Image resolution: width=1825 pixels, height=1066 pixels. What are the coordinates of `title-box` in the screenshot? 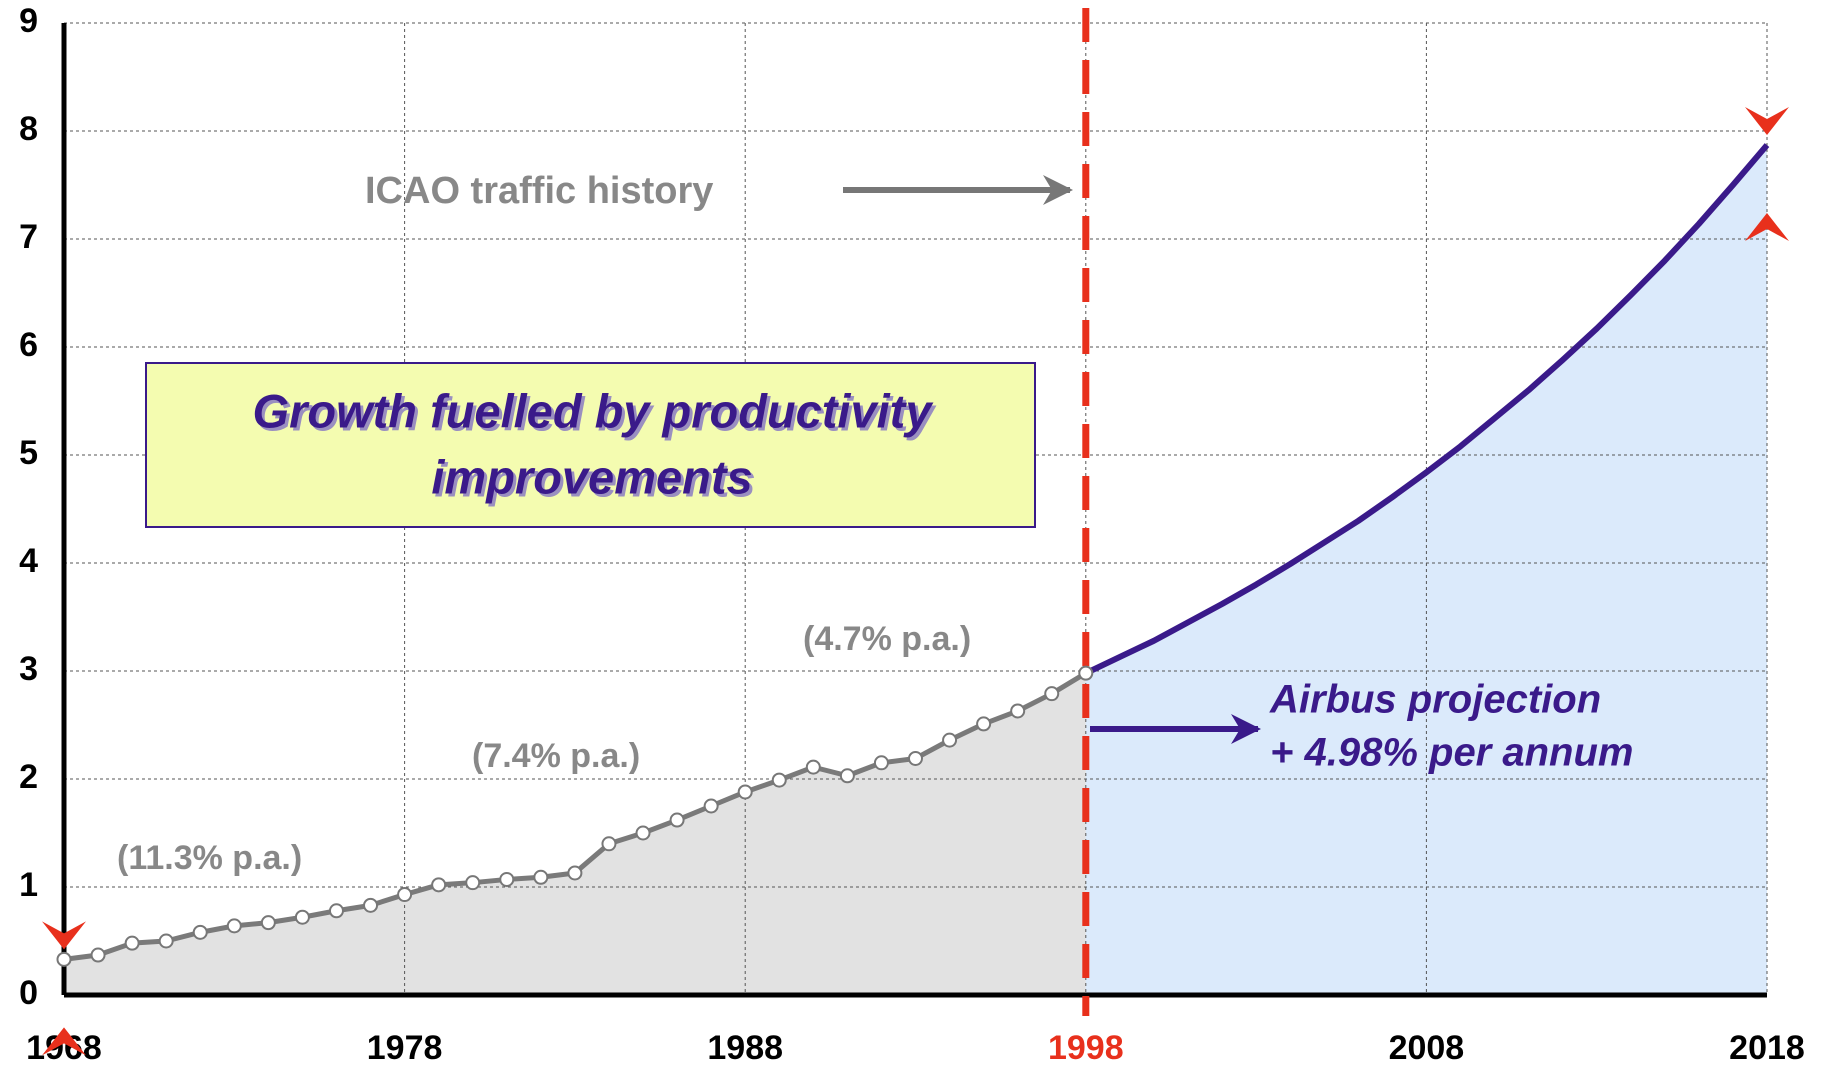 It's located at (590, 445).